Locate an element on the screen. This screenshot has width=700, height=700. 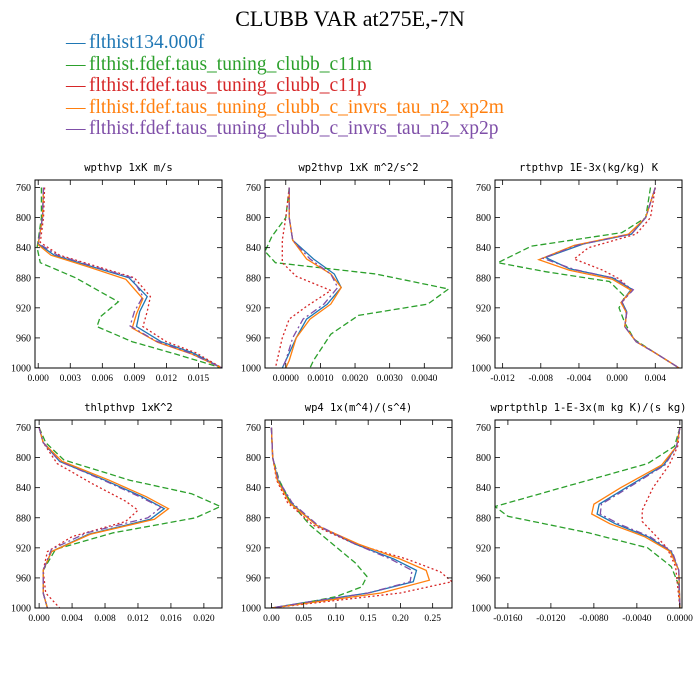
x-tick-label: 0.003 is located at coordinates (71, 379).